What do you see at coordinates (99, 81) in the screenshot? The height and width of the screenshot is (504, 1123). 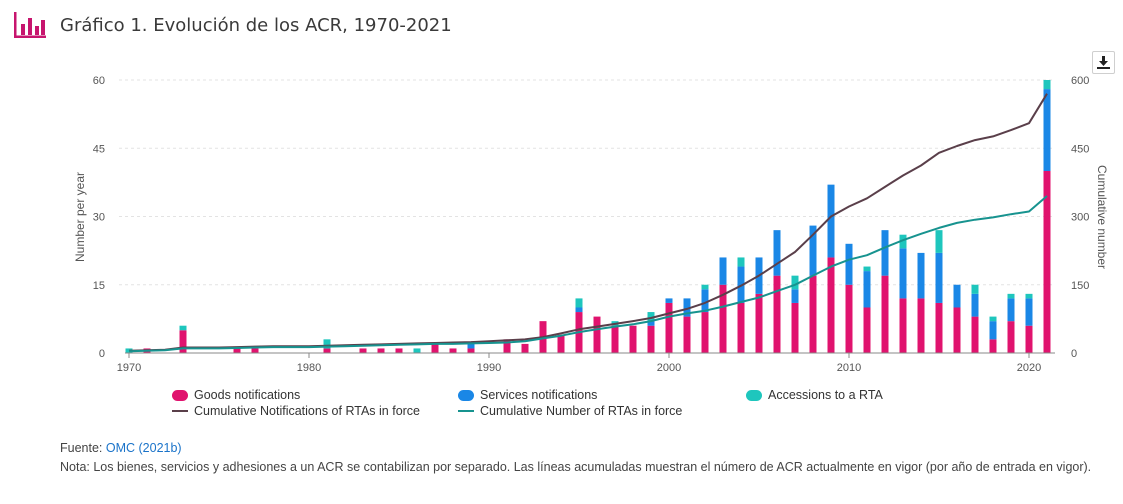 I see `y-tick-label: 60` at bounding box center [99, 81].